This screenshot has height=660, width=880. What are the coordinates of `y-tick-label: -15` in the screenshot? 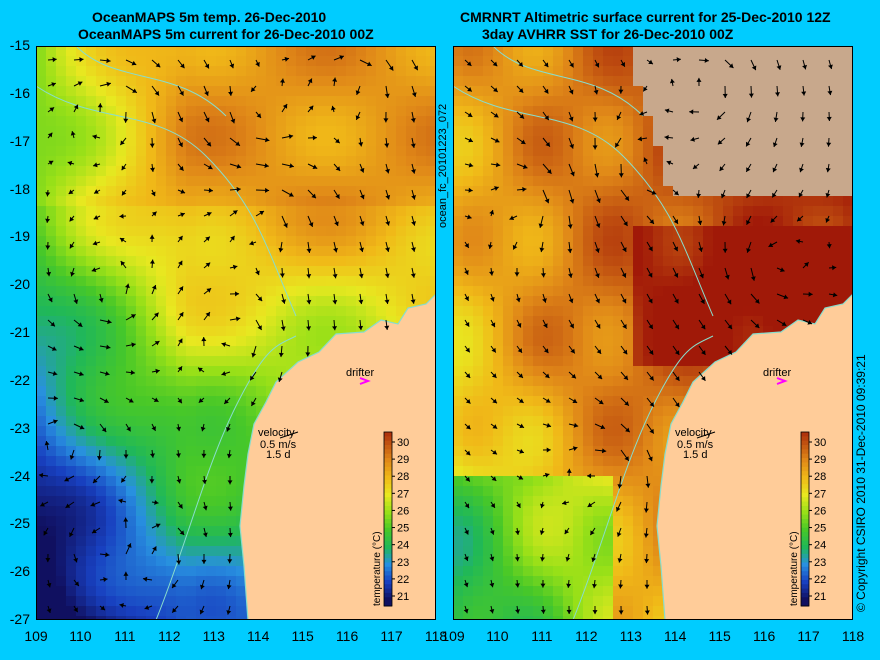 It's located at (19, 45).